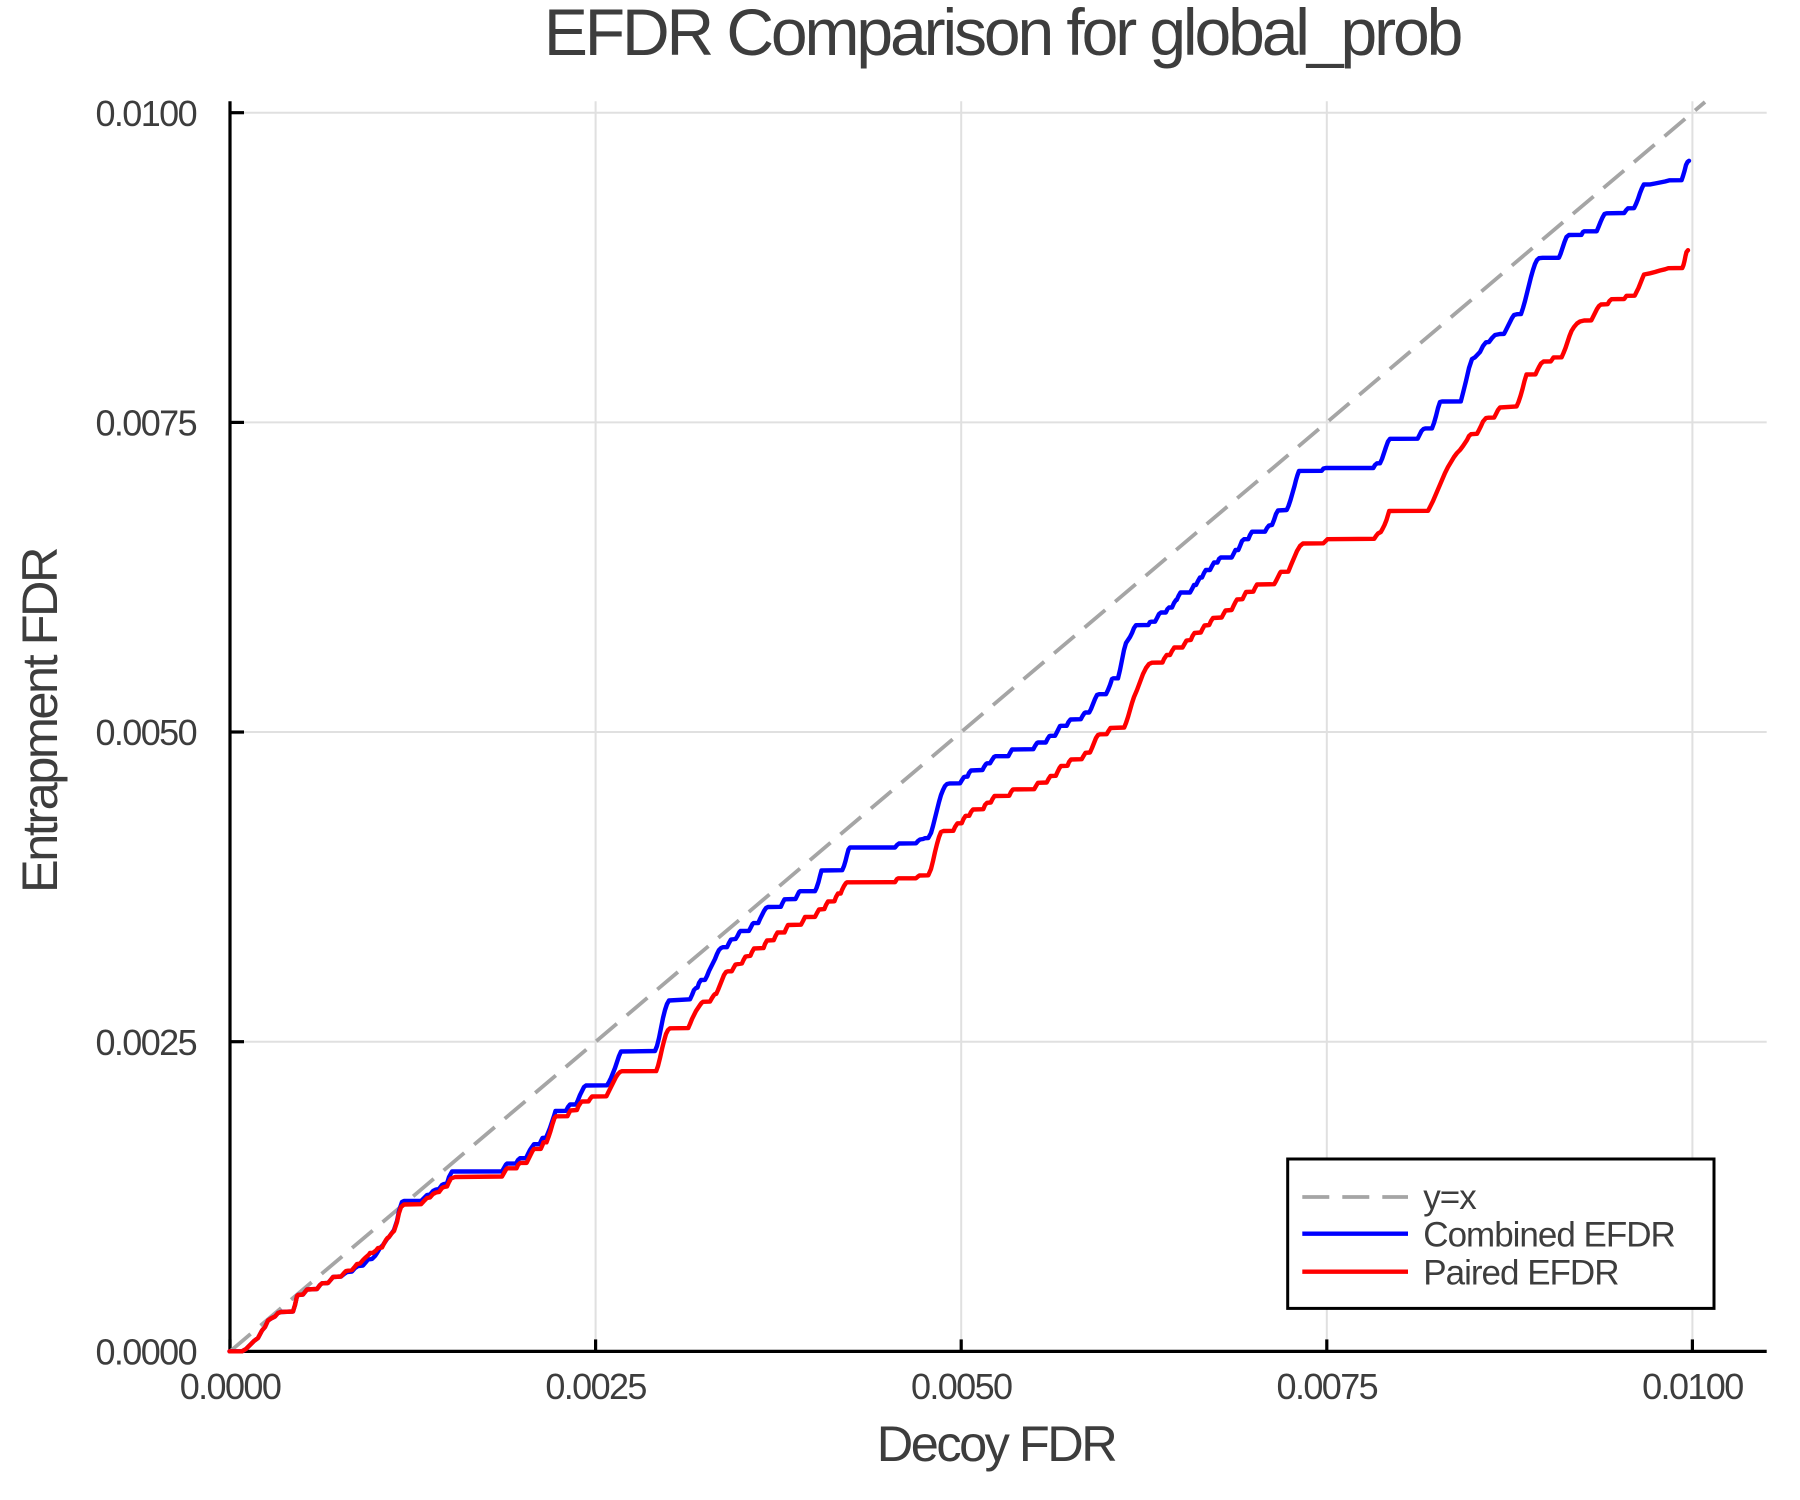 This screenshot has width=1800, height=1500. Describe the element at coordinates (996, 1443) in the screenshot. I see `svg-text: Decoy FDR` at that location.